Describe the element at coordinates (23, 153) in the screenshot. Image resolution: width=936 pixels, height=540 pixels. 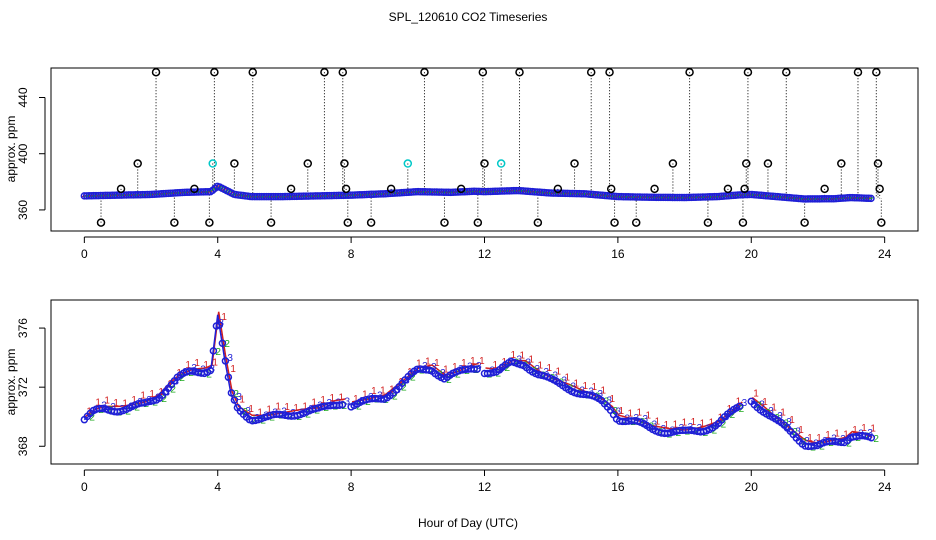
I see `top-y-tick-label: 400` at that location.